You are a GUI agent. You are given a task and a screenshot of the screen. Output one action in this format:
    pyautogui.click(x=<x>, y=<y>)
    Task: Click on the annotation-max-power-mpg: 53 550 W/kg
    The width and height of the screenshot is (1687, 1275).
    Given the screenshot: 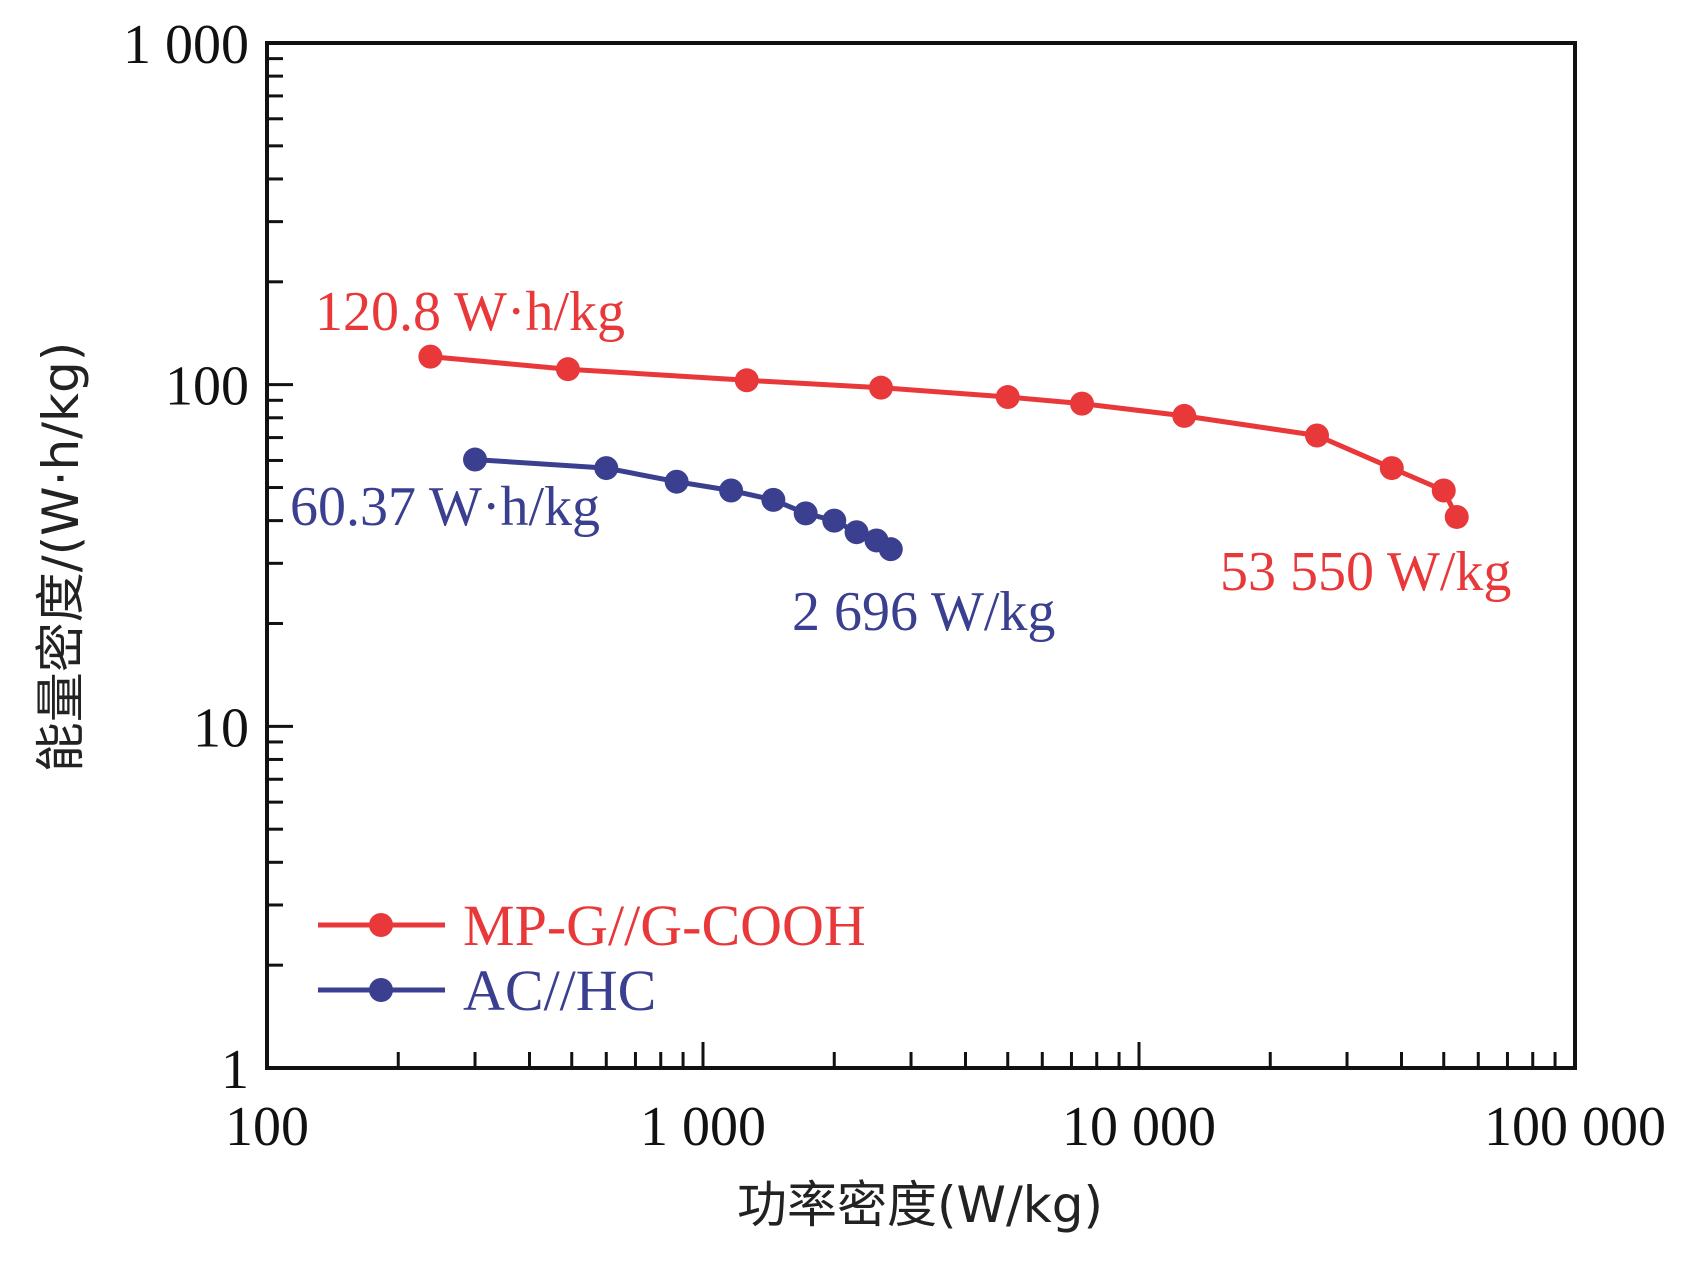 What is the action you would take?
    pyautogui.click(x=1365, y=572)
    